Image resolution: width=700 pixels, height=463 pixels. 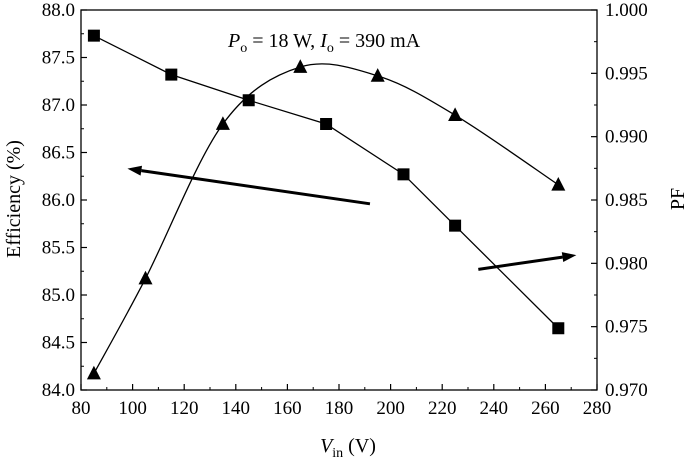 What do you see at coordinates (58, 58) in the screenshot?
I see `left-tick-label: 87.5` at bounding box center [58, 58].